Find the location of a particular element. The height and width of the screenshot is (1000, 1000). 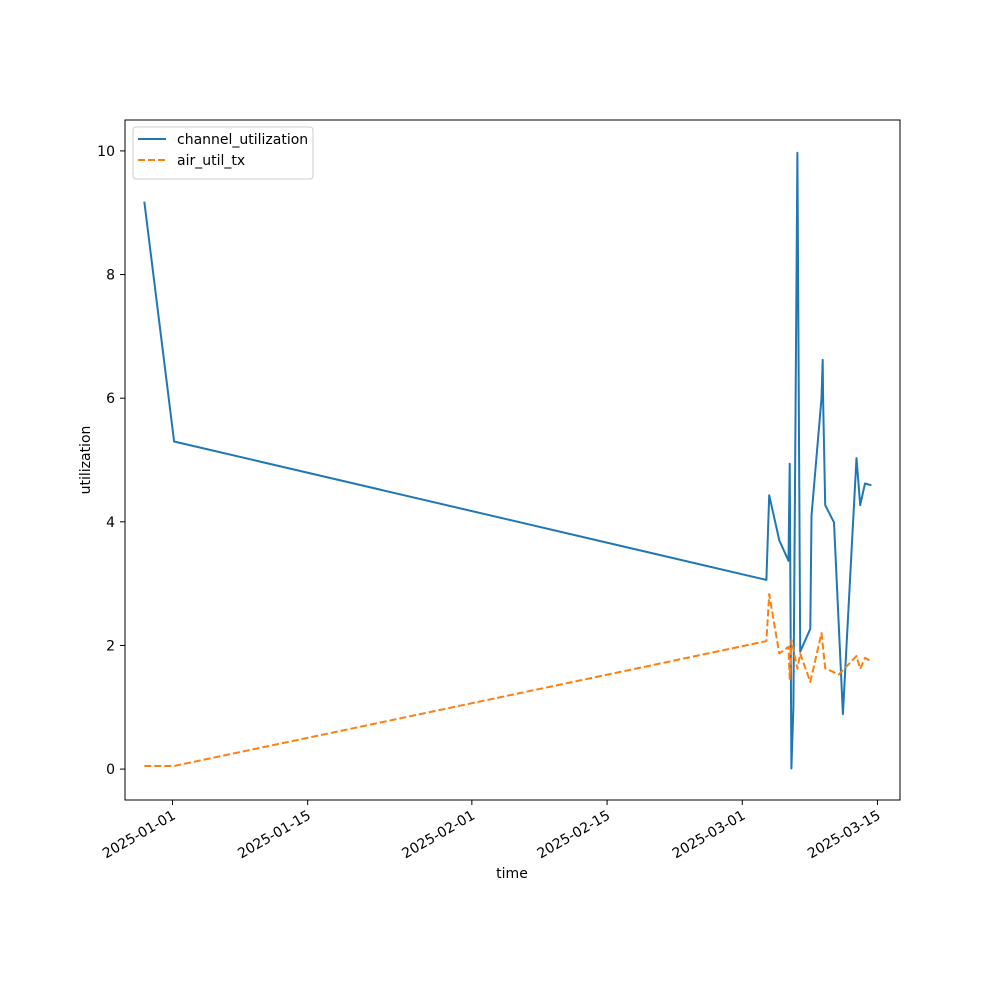

x-tick-label: 2025-03-15 is located at coordinates (844, 835).